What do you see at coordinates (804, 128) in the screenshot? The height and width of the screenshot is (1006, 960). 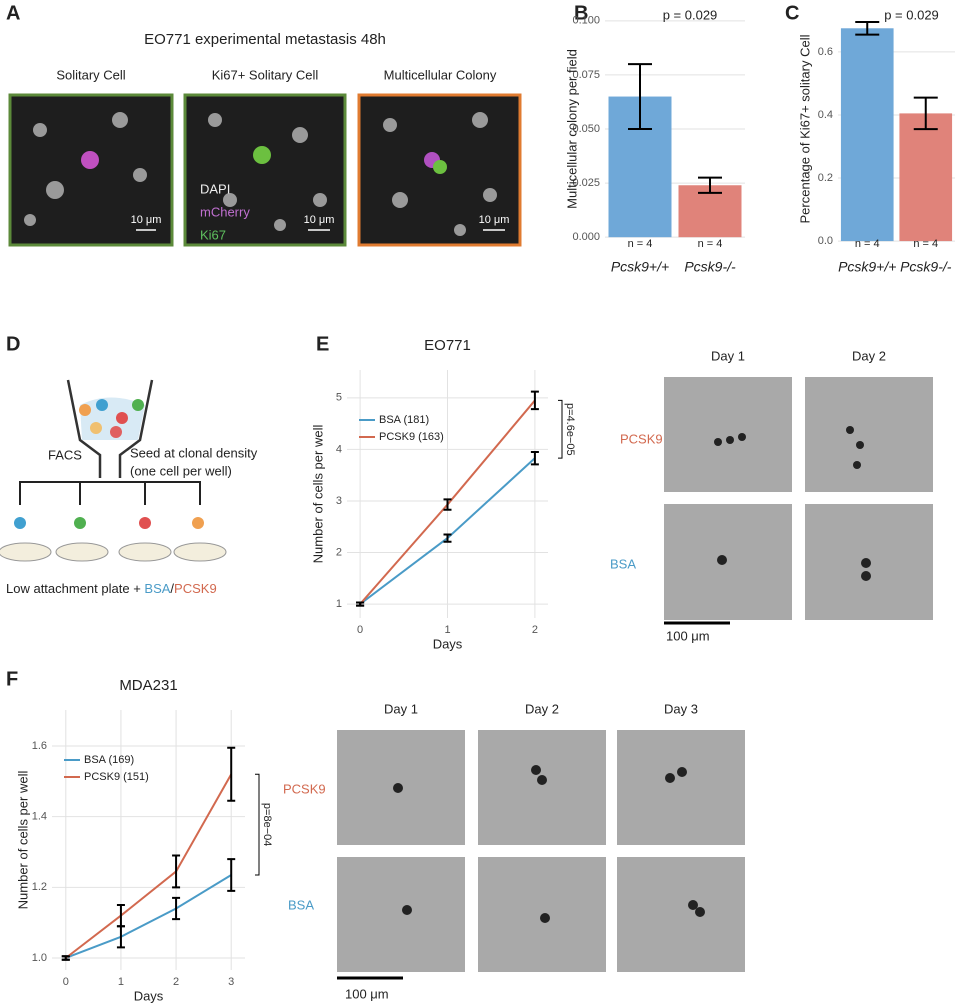 I see `y-axis-label: Percentage of Ki67+ solitary Cell` at bounding box center [804, 128].